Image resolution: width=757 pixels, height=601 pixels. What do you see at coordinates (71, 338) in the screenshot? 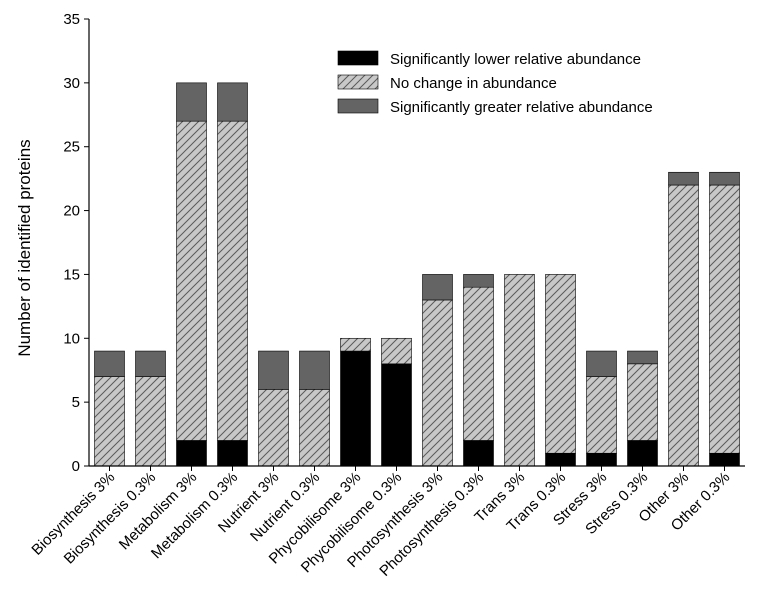
I see `y-tick-label: 10` at bounding box center [71, 338].